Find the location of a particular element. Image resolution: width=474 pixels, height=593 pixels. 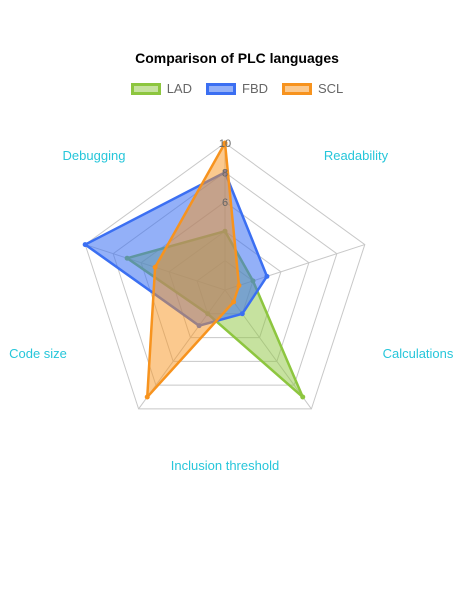

tick-label: 8 is located at coordinates (225, 173).